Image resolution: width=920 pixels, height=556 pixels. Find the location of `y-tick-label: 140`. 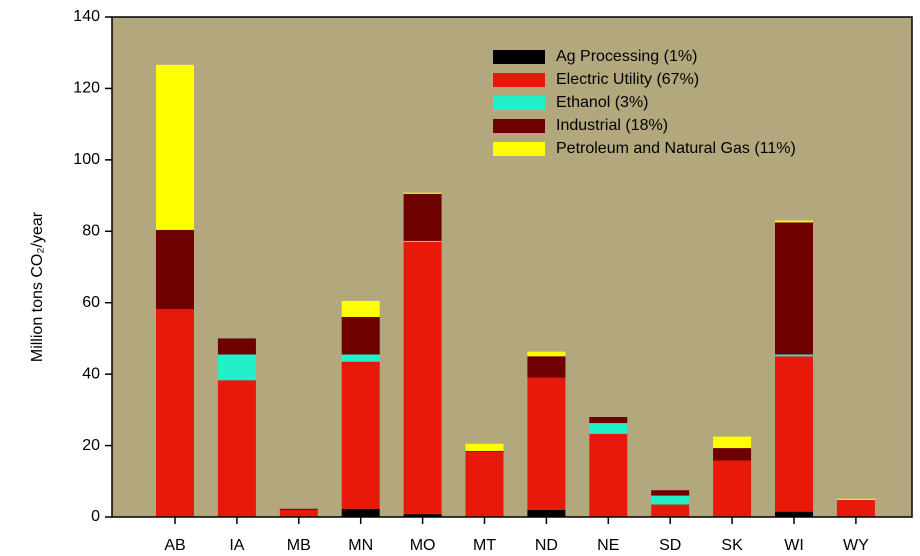

y-tick-label: 140 is located at coordinates (86, 16).